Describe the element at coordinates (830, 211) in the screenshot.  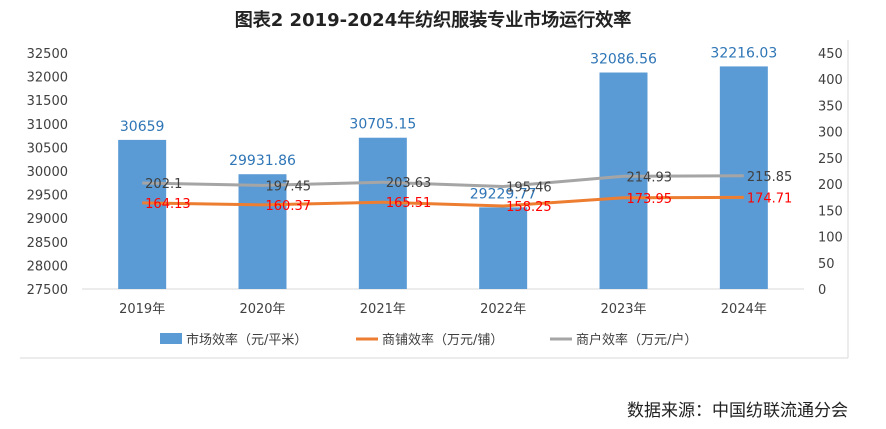
I see `right-axis-tick-label: 150` at that location.